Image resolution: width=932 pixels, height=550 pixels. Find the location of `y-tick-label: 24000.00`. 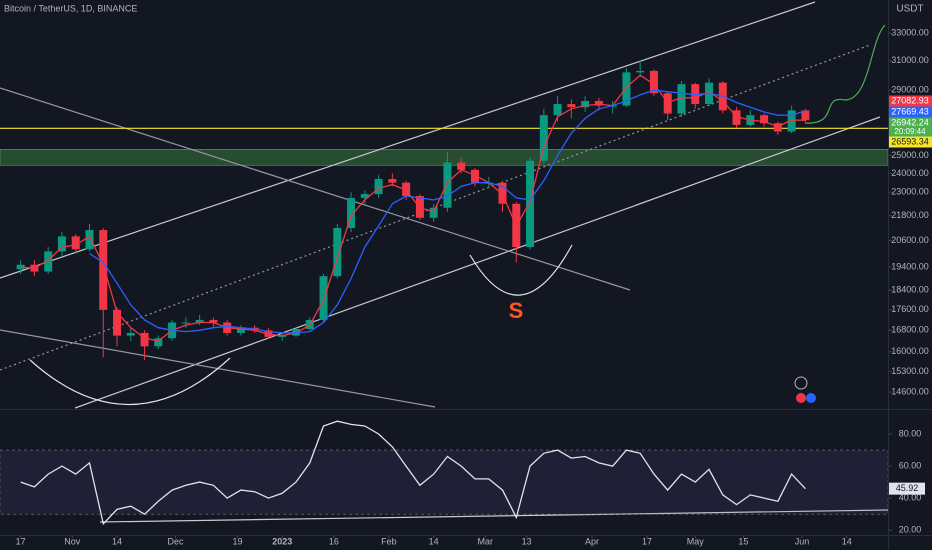

y-tick-label: 24000.00 is located at coordinates (910, 173).